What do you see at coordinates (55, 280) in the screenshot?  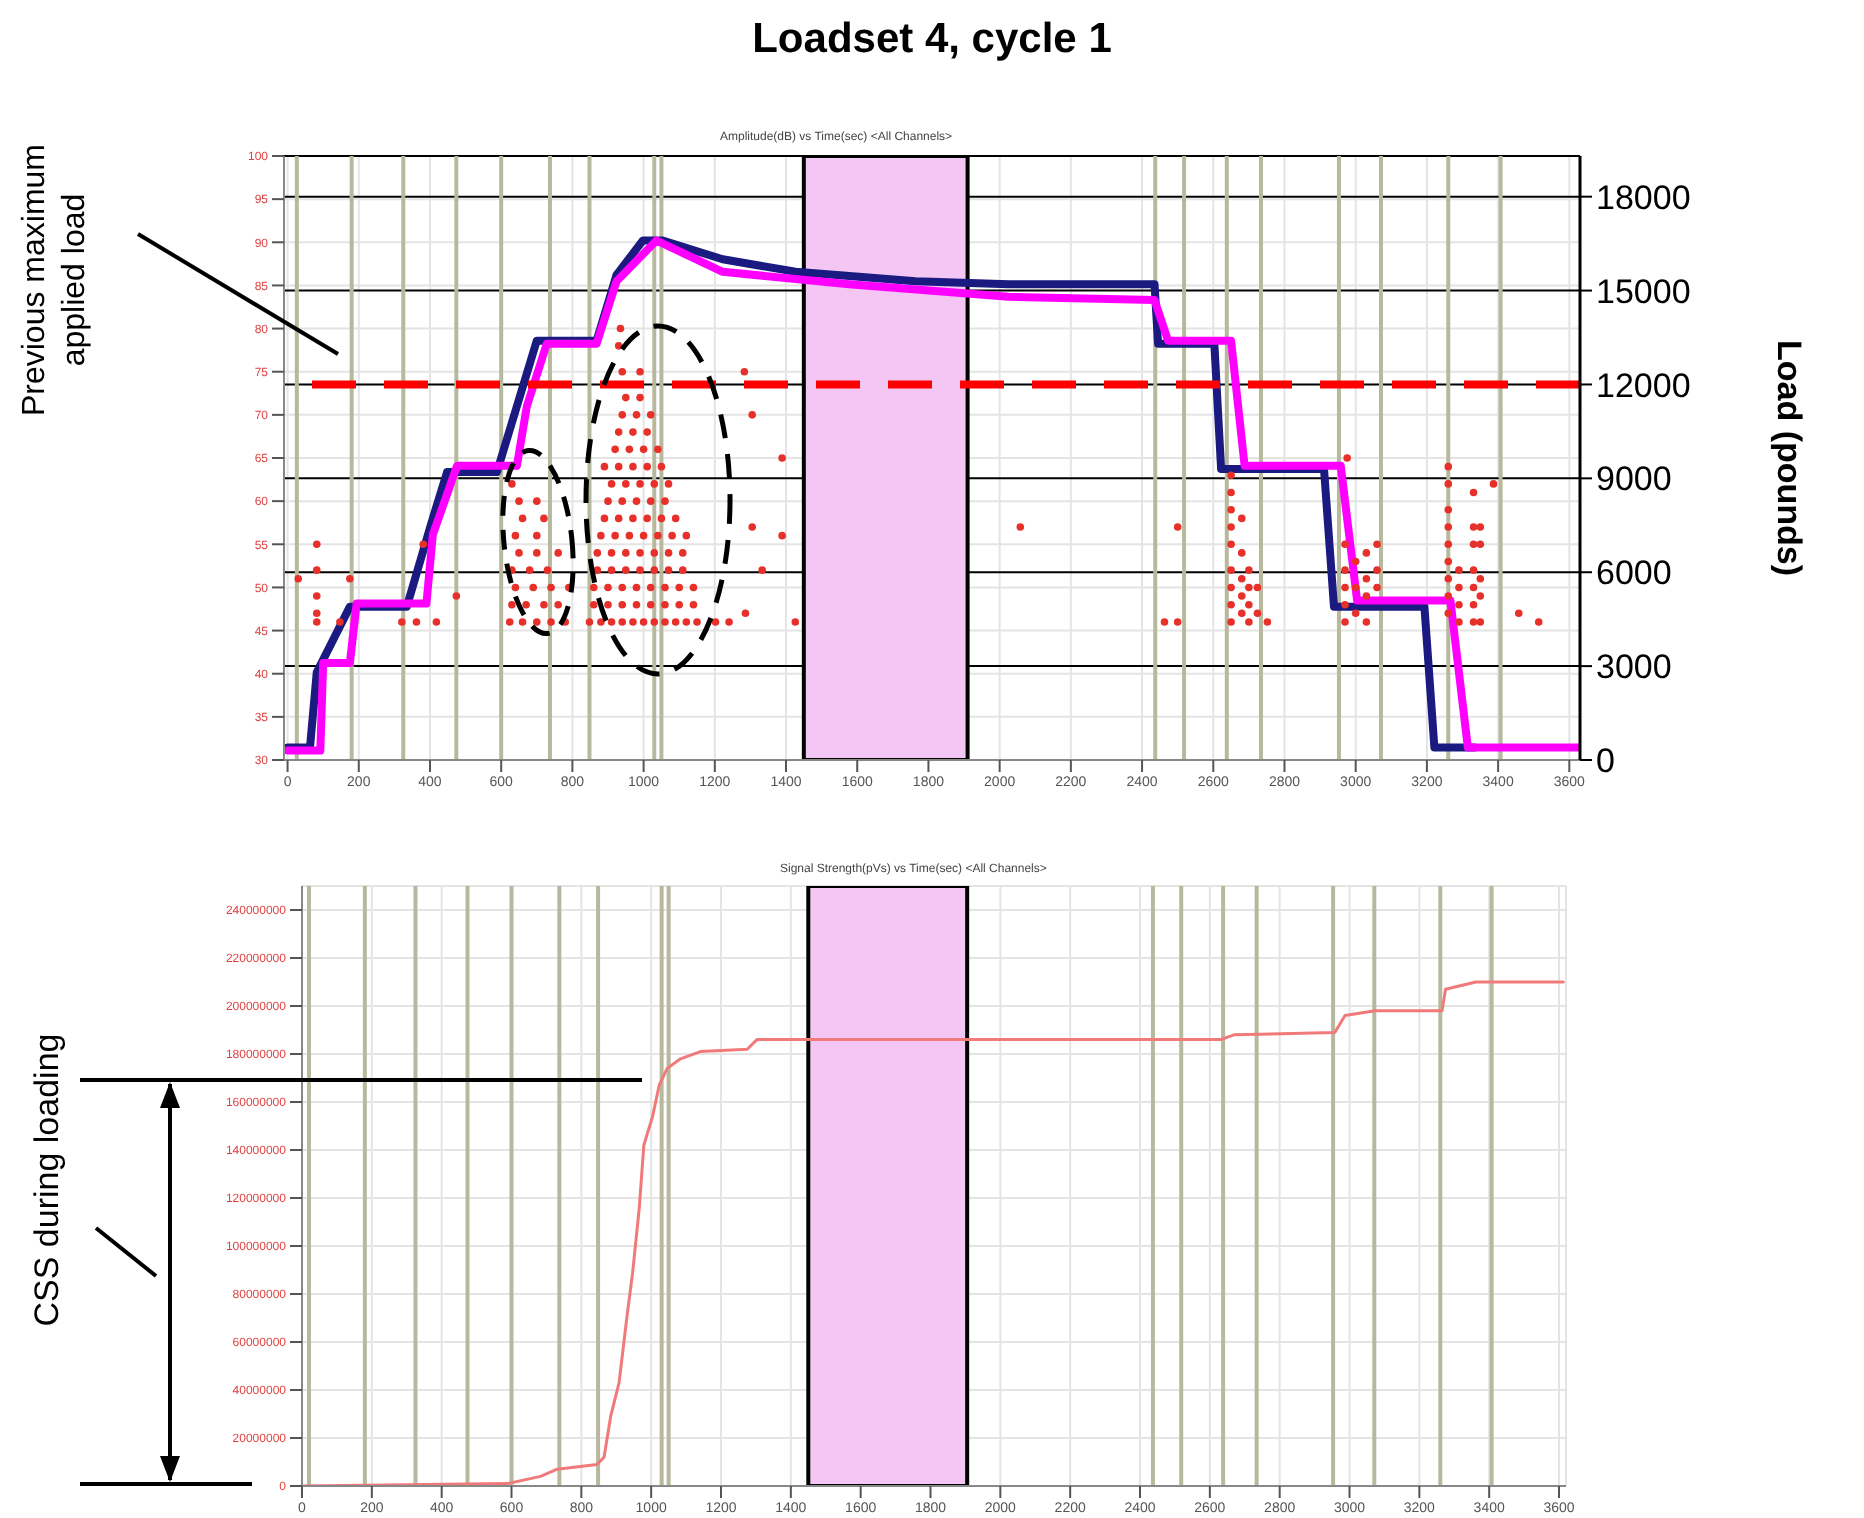 I see `text: Previous maximum applied load` at bounding box center [55, 280].